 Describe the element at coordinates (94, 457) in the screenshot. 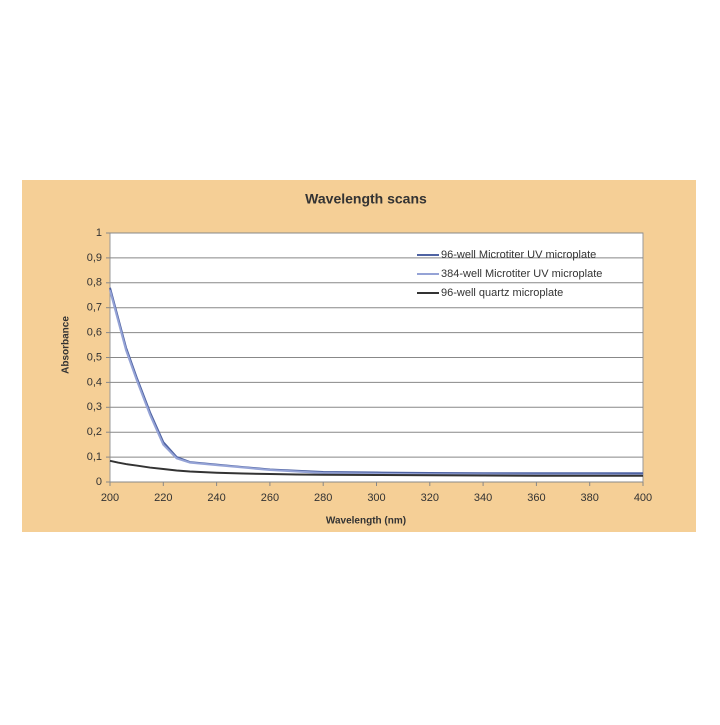

I see `y-tick-label: 0,1` at that location.